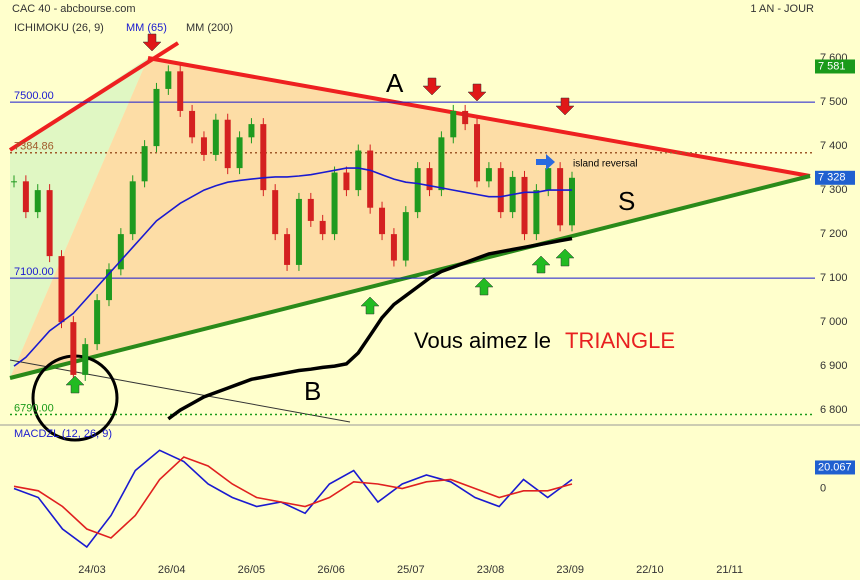 This screenshot has width=860, height=580. I want to click on x-tick-label: 22/10, so click(650, 570).